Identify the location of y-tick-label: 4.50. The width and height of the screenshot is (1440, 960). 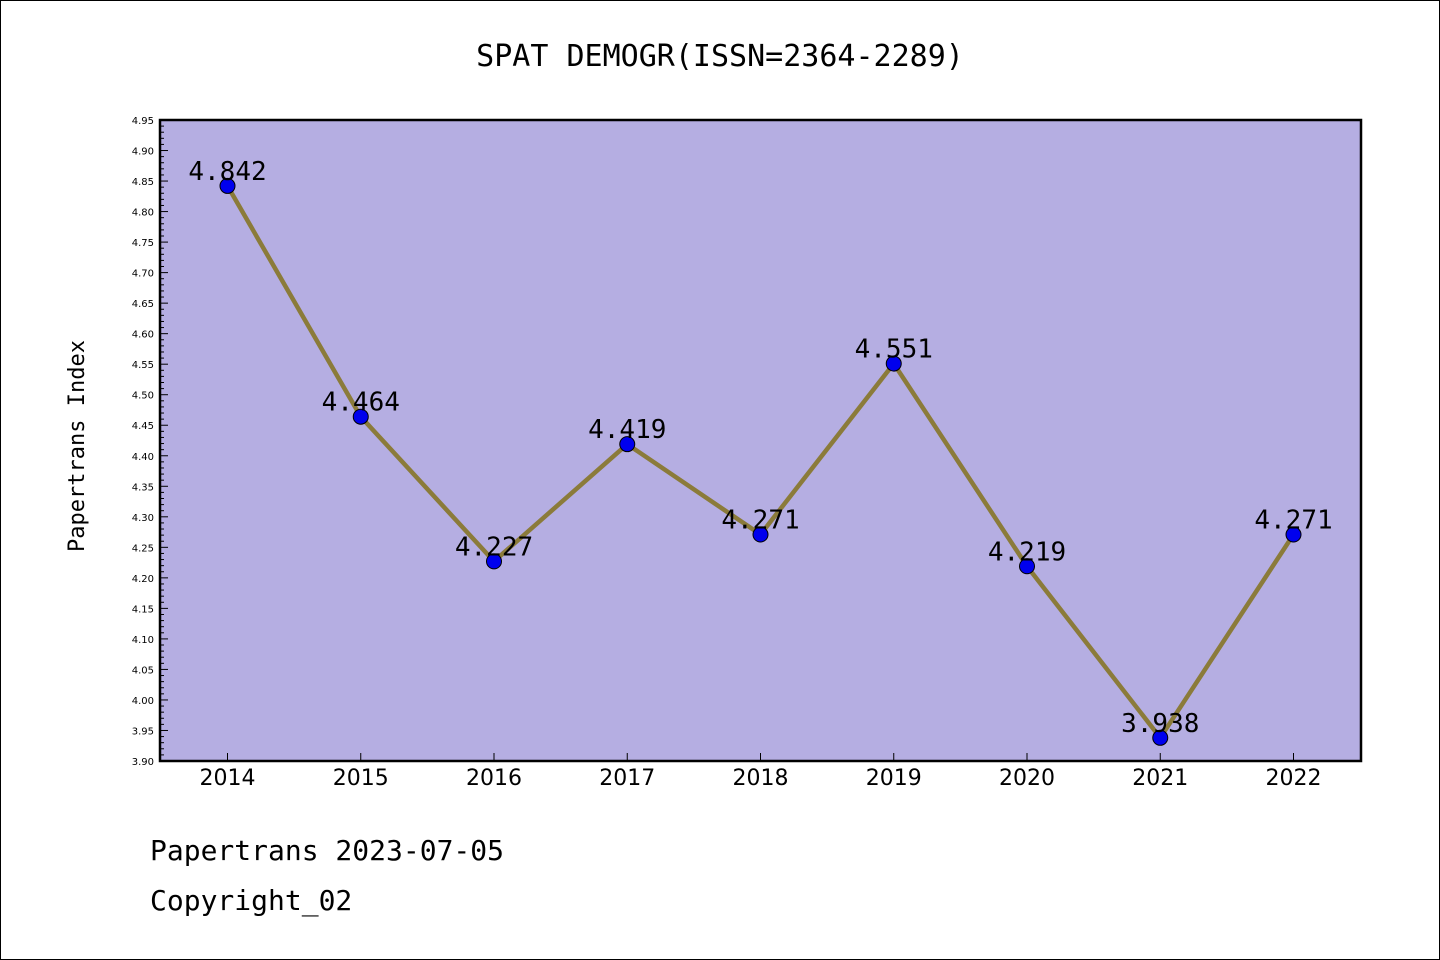
(143, 396).